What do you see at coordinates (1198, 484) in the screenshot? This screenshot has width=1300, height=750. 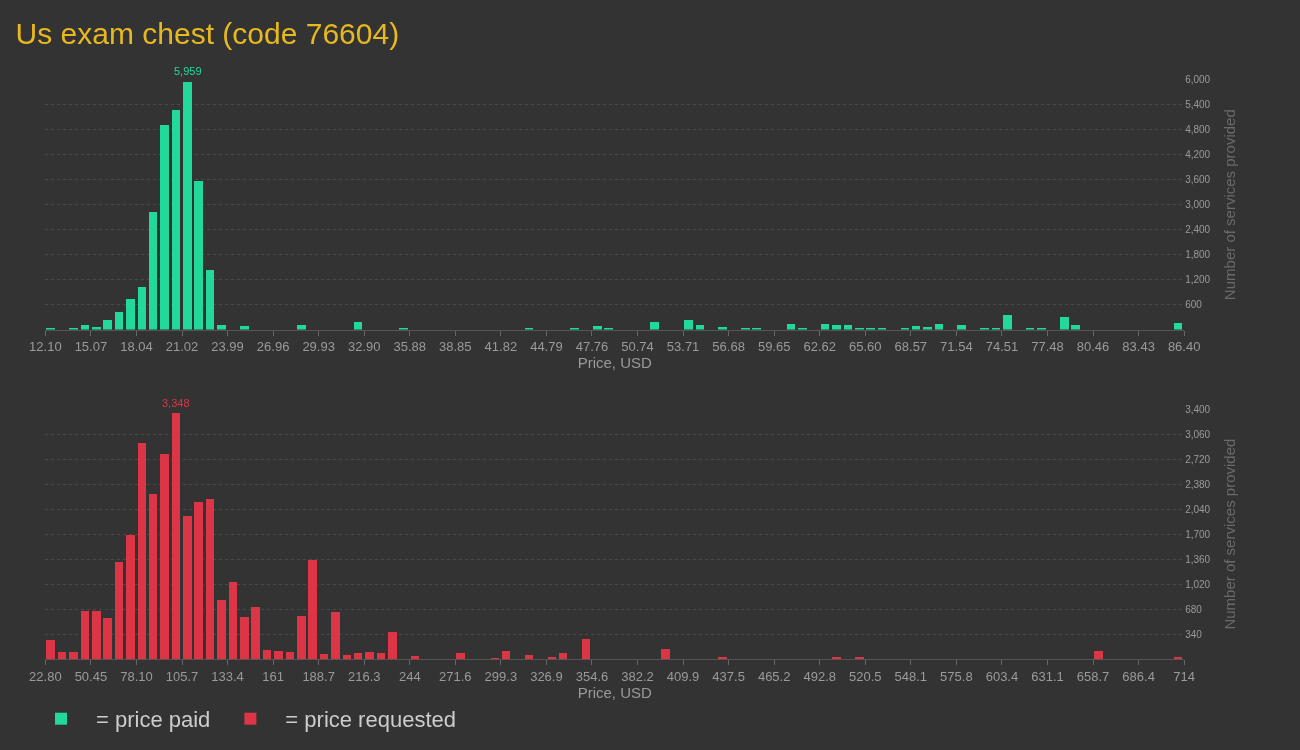 I see `y-tick-label: 2,380` at bounding box center [1198, 484].